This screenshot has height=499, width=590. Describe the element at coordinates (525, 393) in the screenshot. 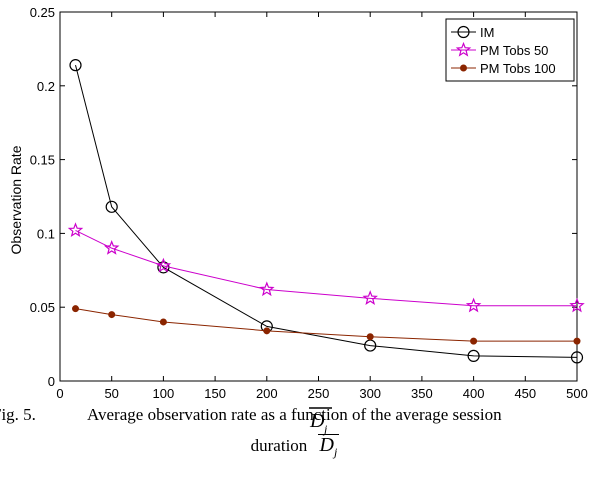

I see `x-tick-label: 450` at that location.